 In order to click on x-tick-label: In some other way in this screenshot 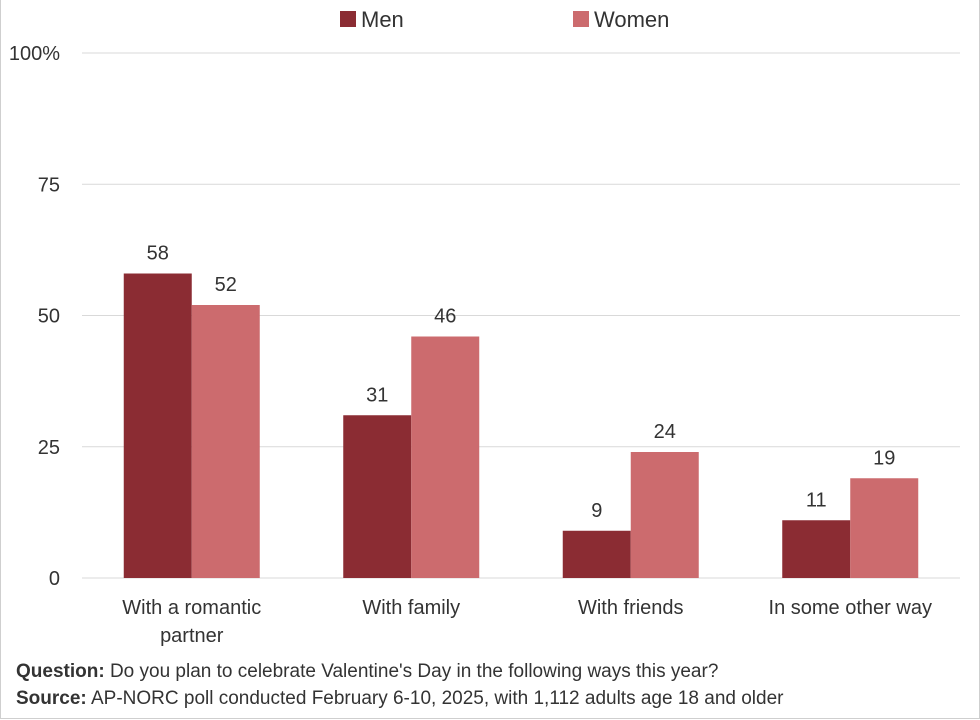, I will do `click(850, 608)`.